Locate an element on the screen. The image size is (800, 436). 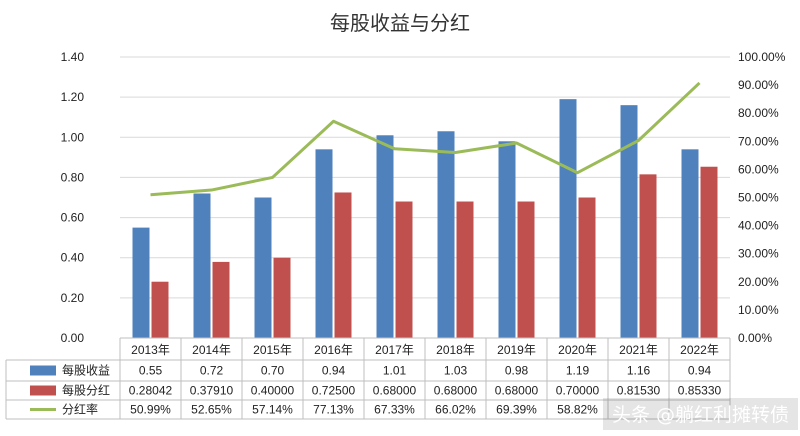
watermark-backdrop is located at coordinates (700, 414).